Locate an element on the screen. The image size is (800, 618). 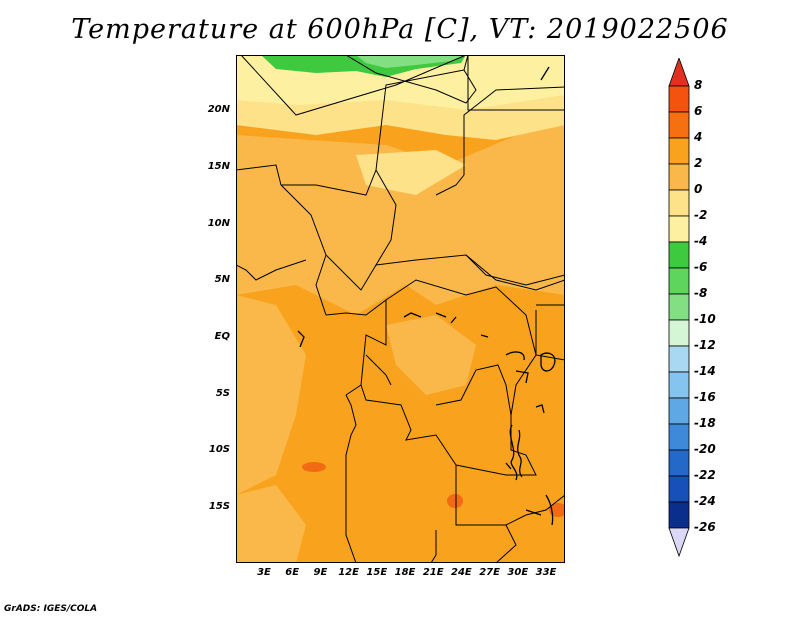
latitude-label: EQ is located at coordinates (222, 336).